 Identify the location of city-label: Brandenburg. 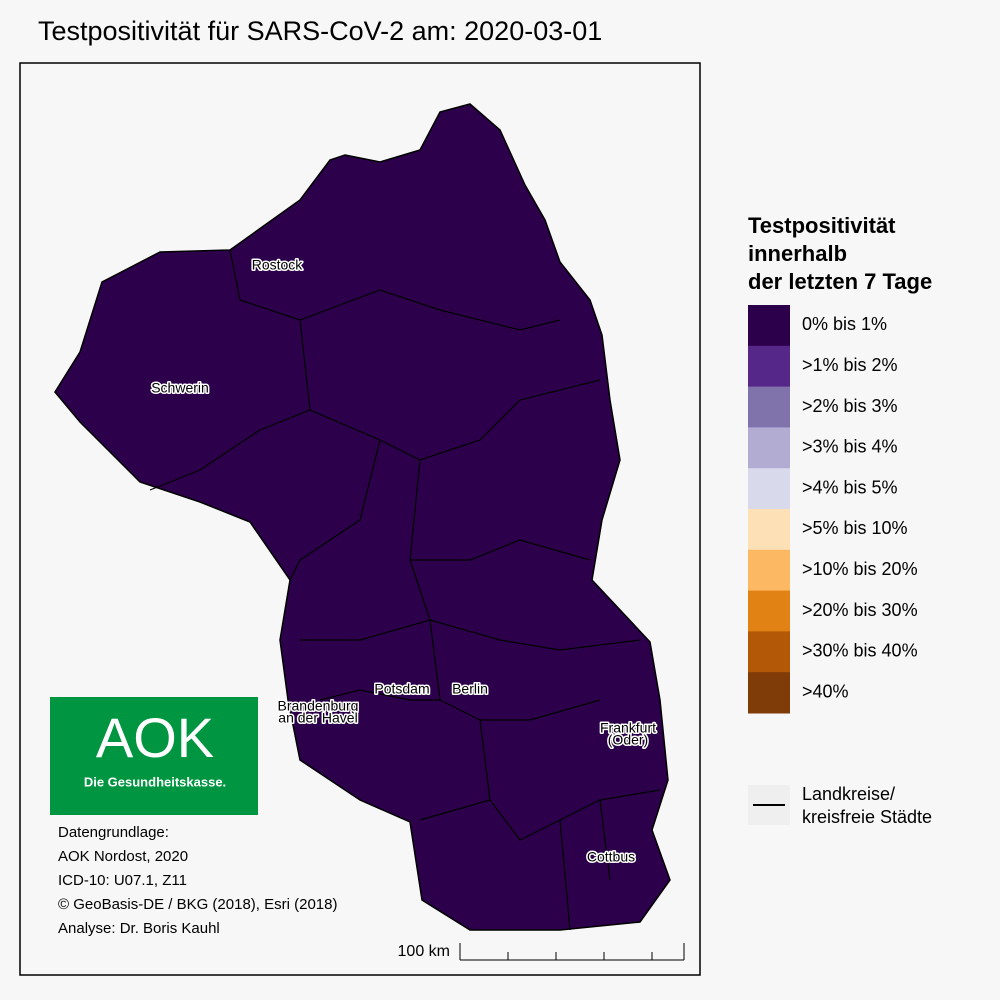
(318, 706).